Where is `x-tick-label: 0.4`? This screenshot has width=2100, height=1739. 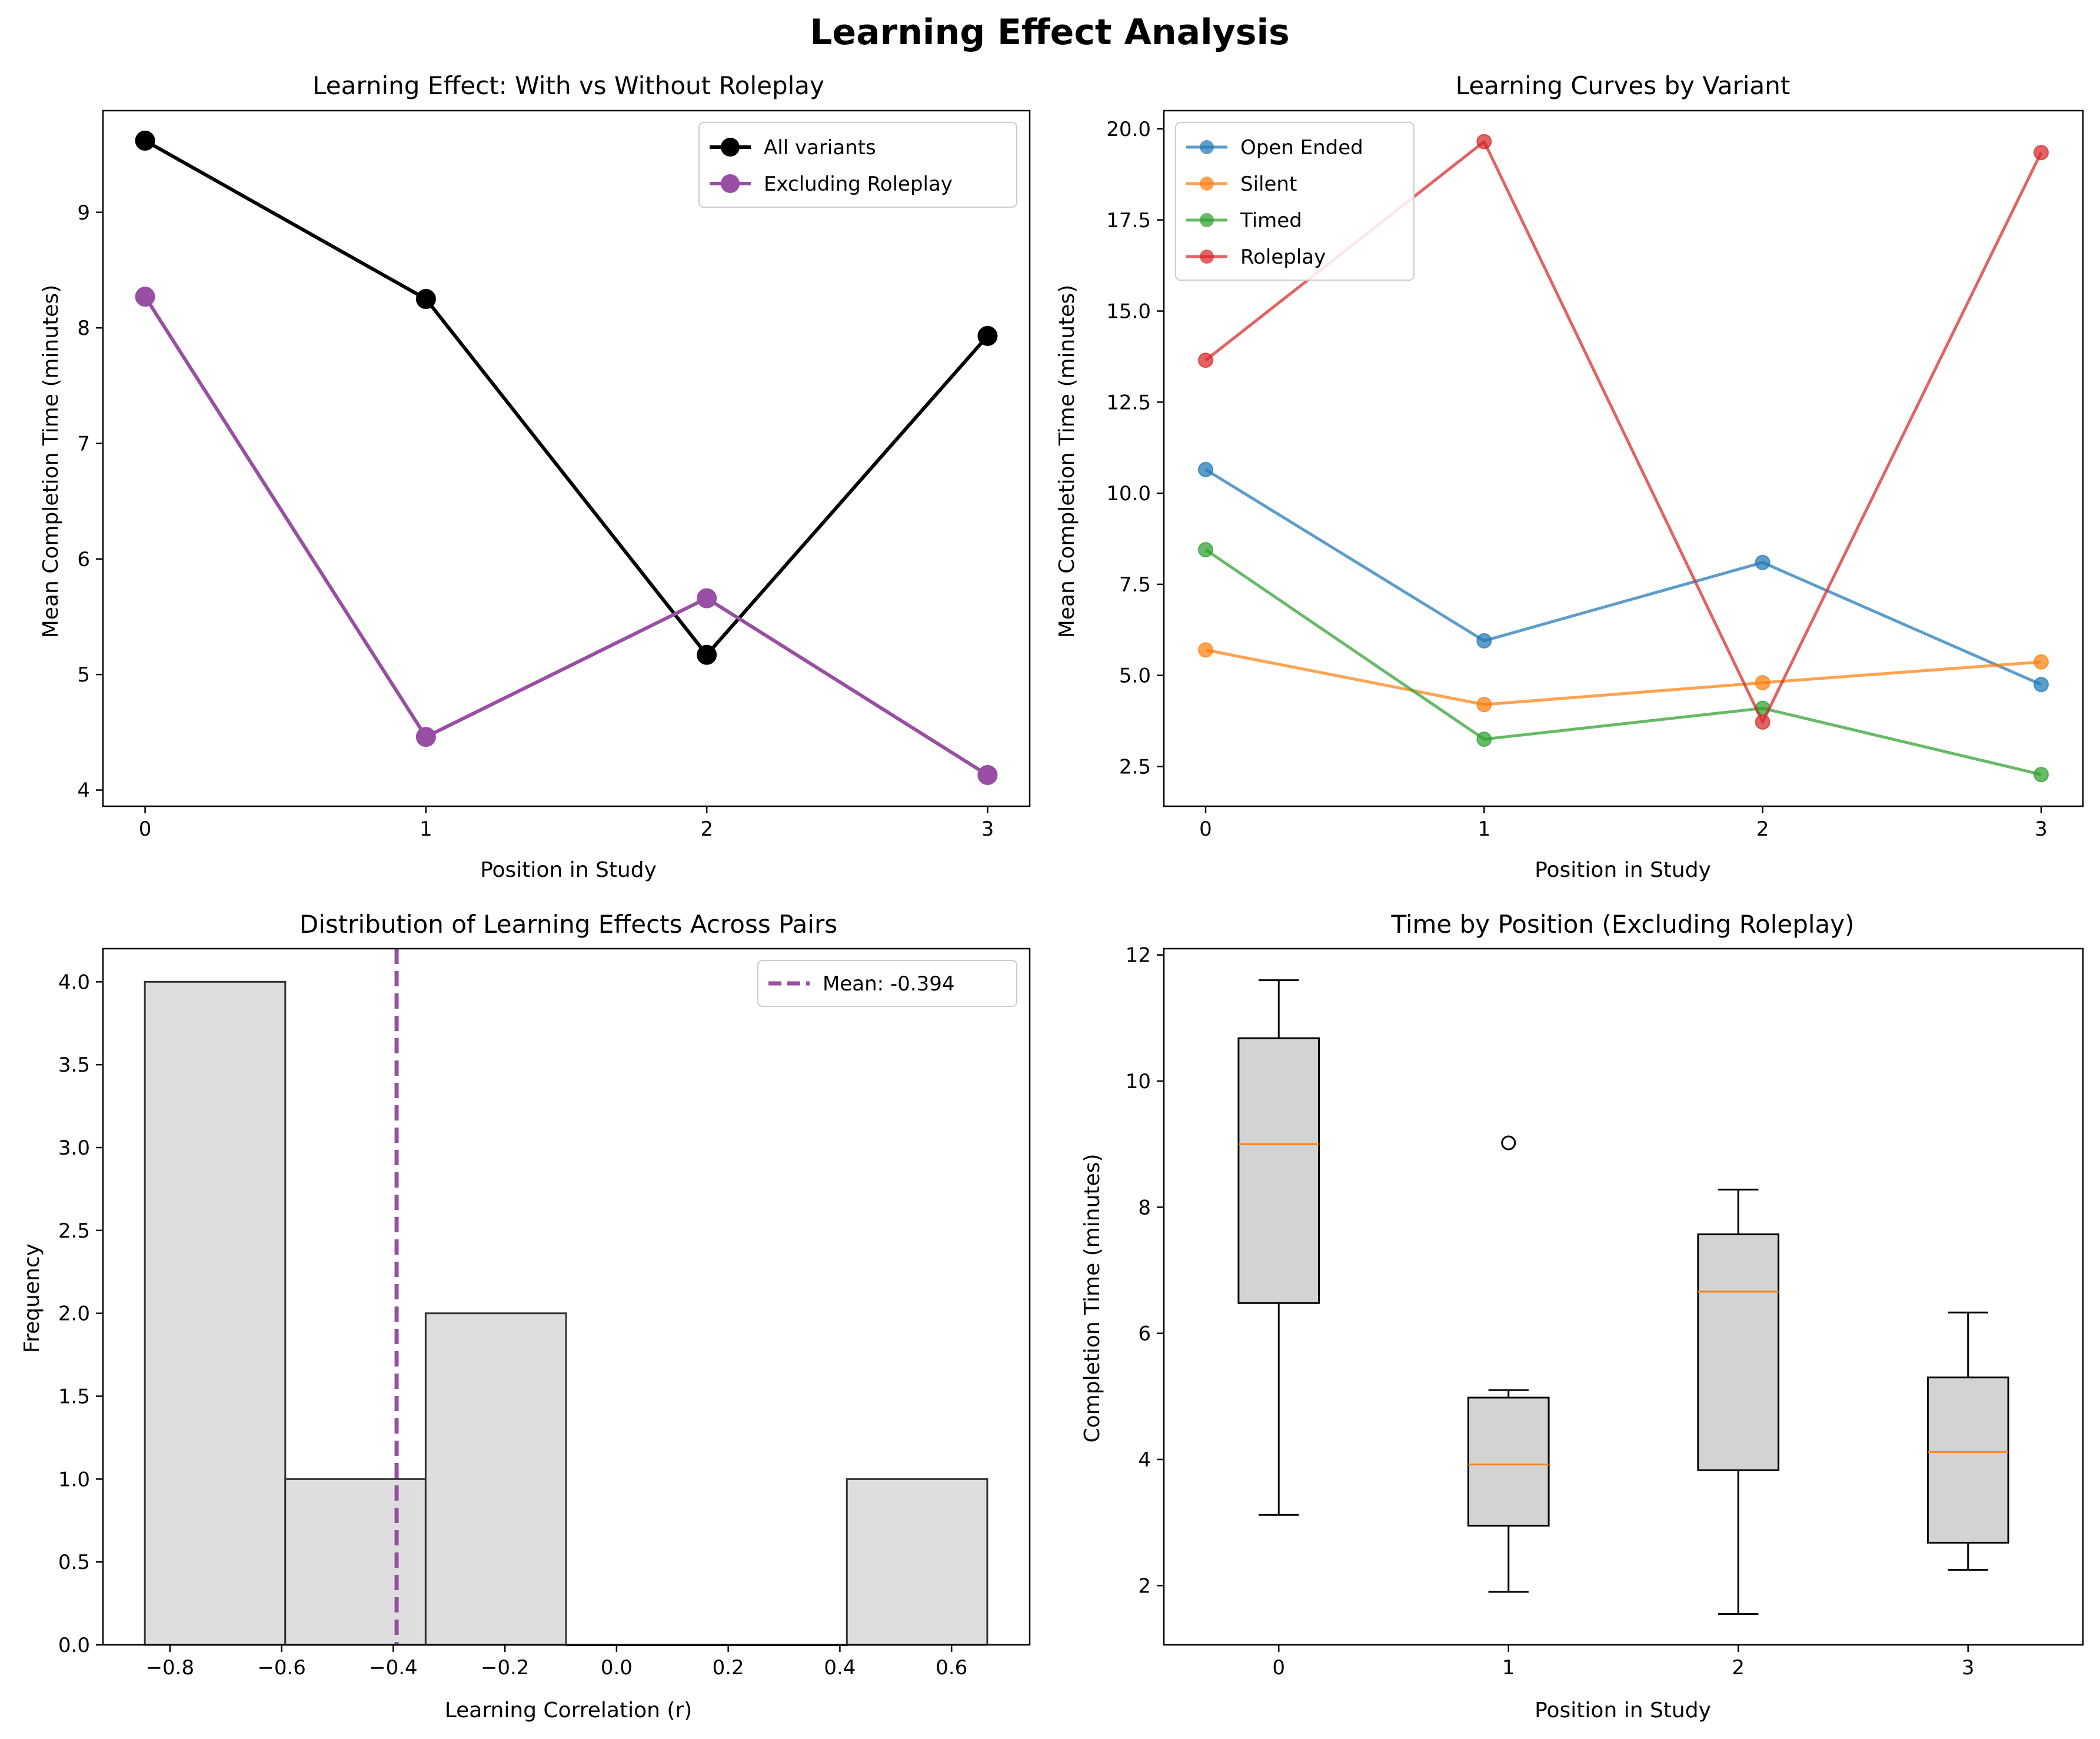
x-tick-label: 0.4 is located at coordinates (840, 1668).